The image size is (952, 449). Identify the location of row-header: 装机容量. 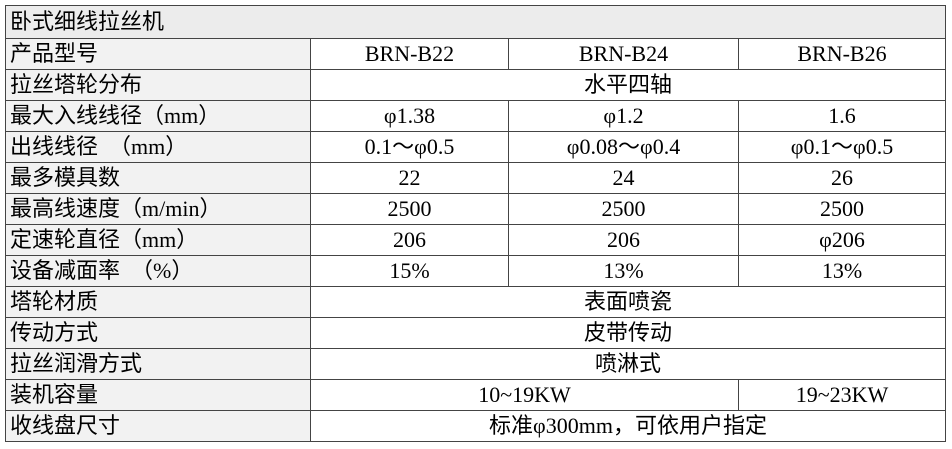
(158, 395).